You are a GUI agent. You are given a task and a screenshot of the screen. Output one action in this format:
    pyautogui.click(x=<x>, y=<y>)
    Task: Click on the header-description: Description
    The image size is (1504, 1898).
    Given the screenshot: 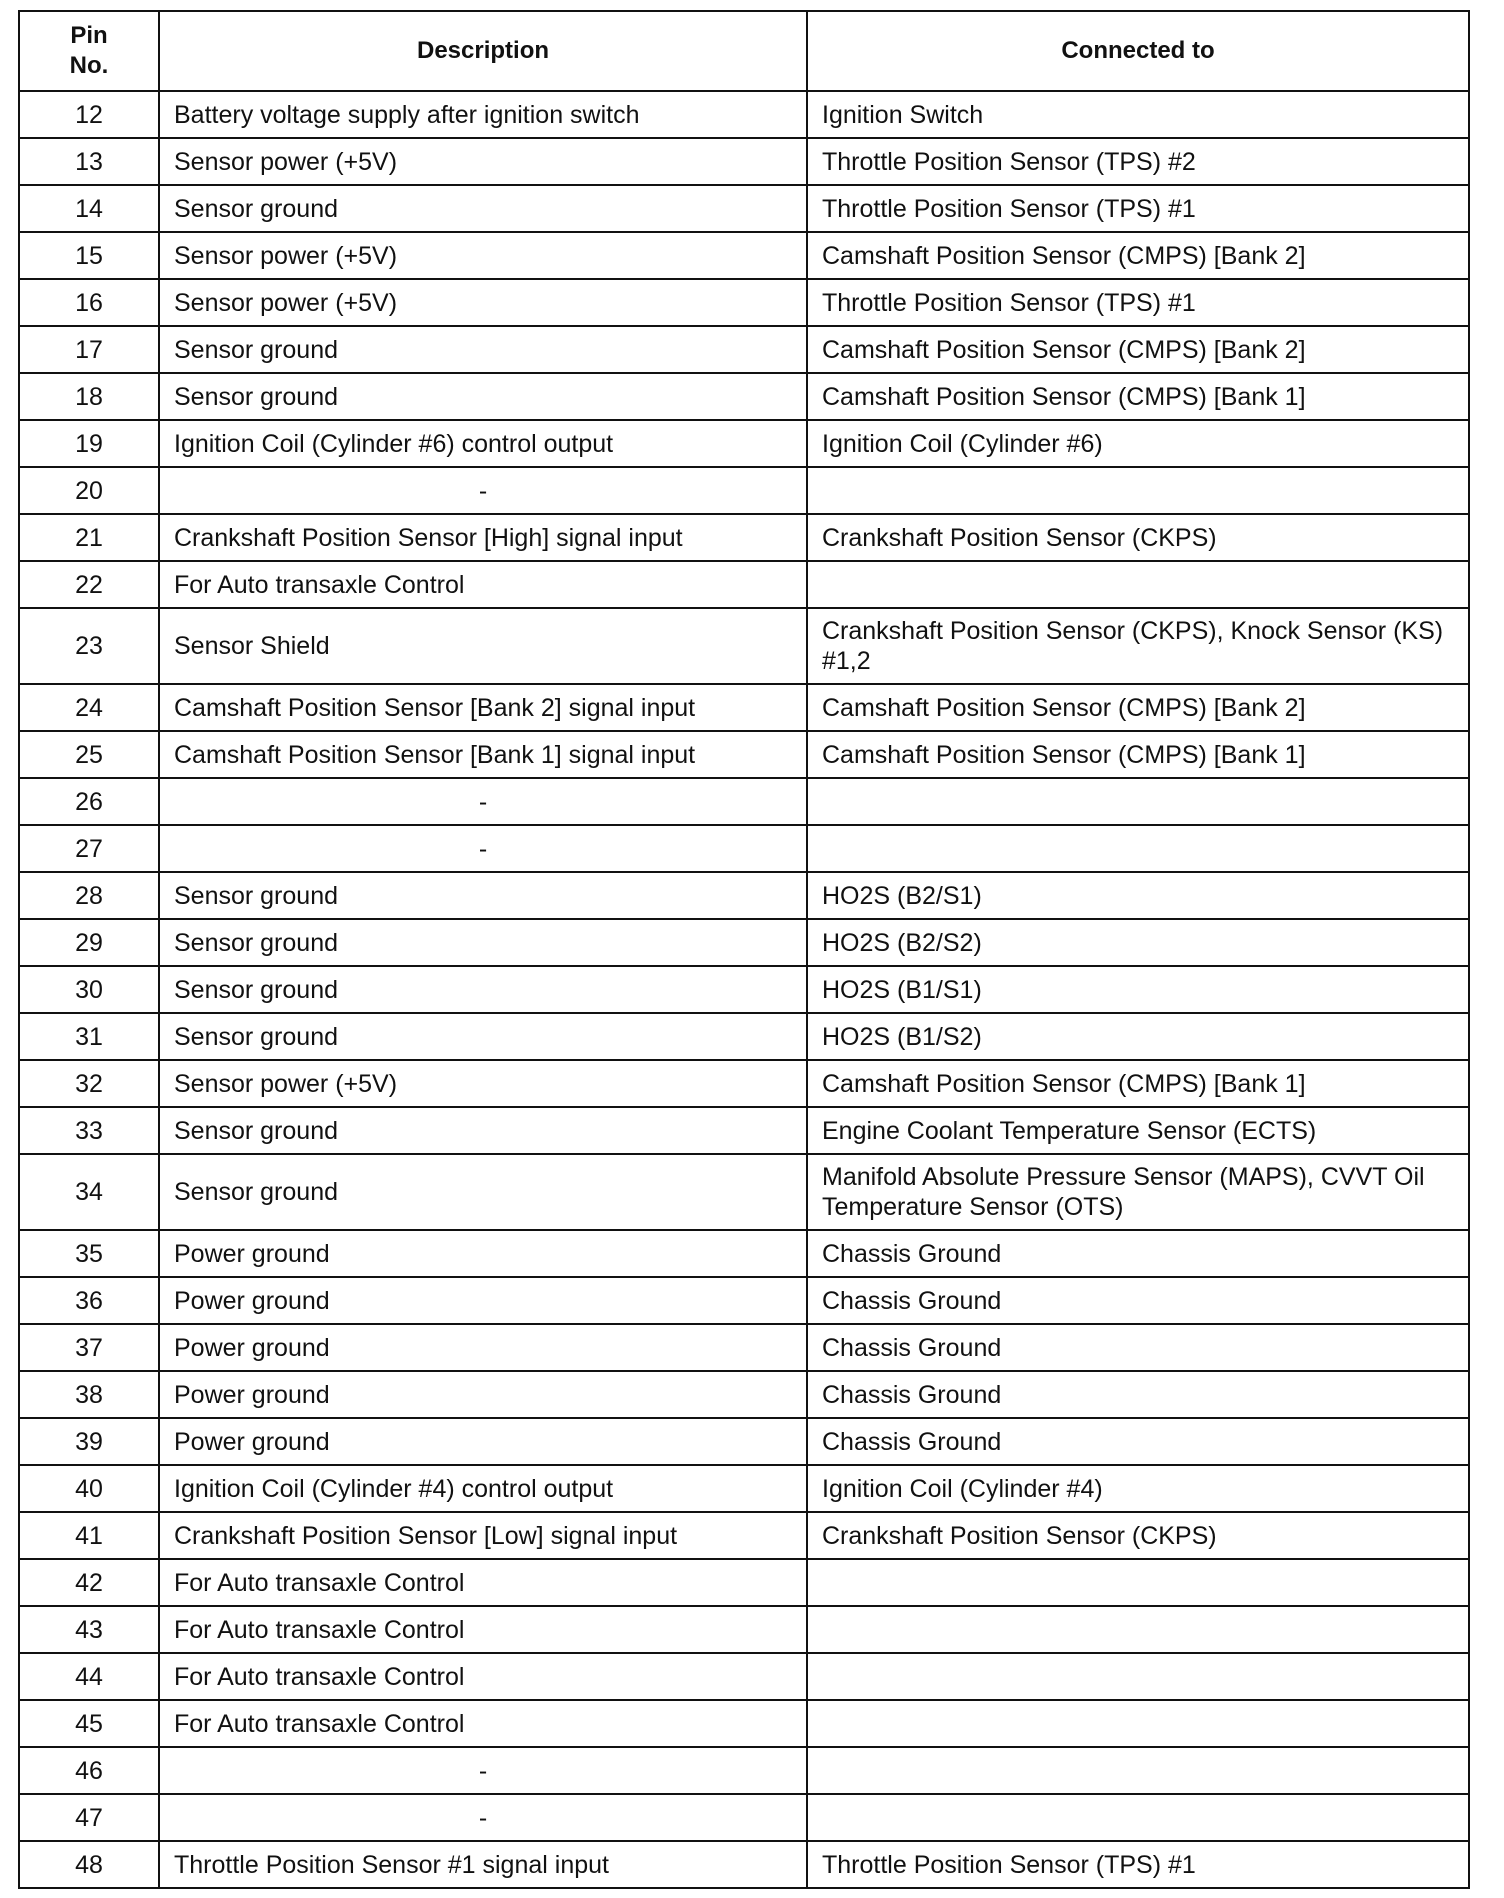 What is the action you would take?
    pyautogui.click(x=483, y=51)
    